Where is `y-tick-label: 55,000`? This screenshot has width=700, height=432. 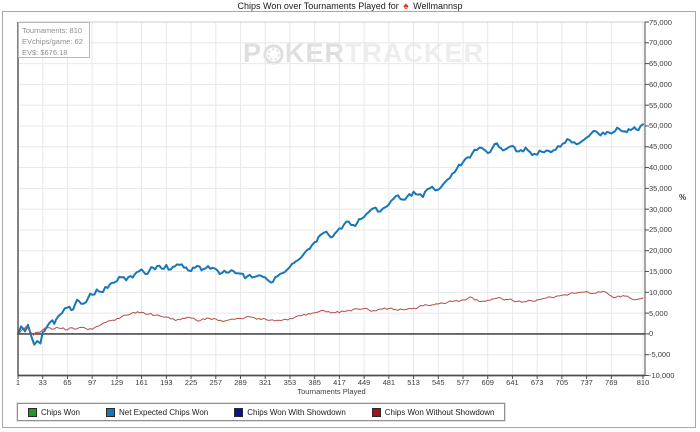
y-tick-label: 55,000 is located at coordinates (660, 105).